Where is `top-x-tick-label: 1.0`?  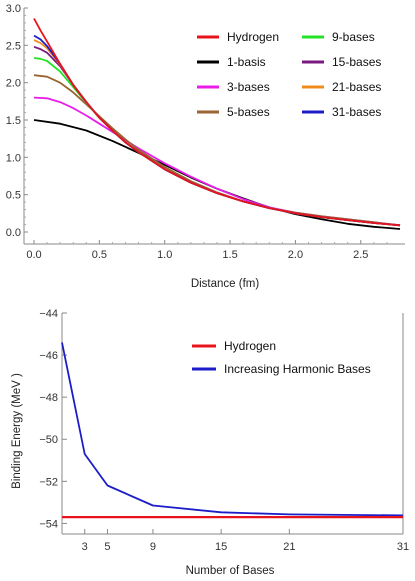
top-x-tick-label: 1.0 is located at coordinates (164, 255).